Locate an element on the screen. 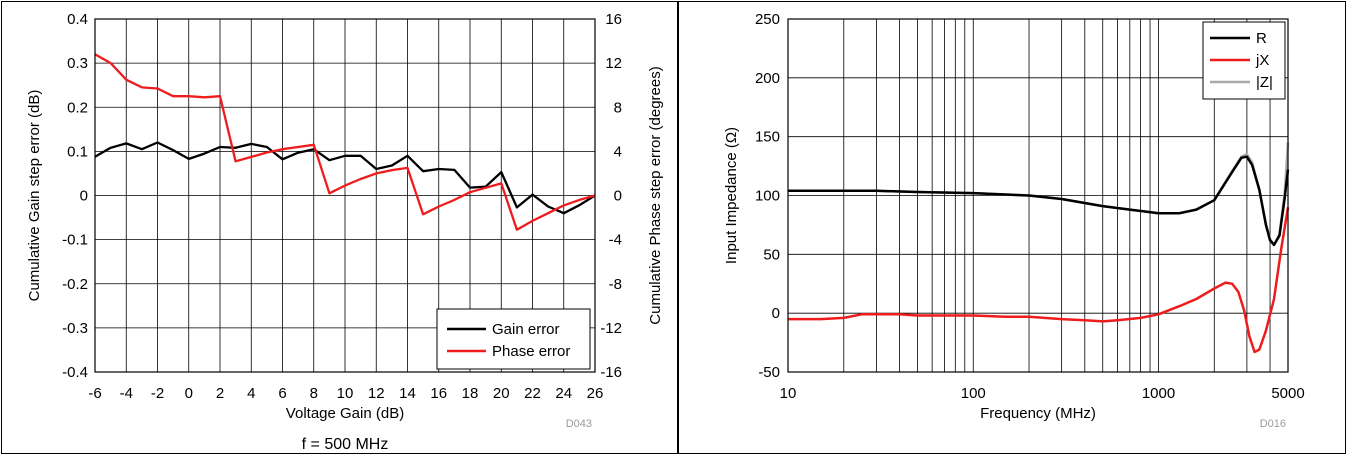  y2-tick-label: -8 is located at coordinates (615, 284).